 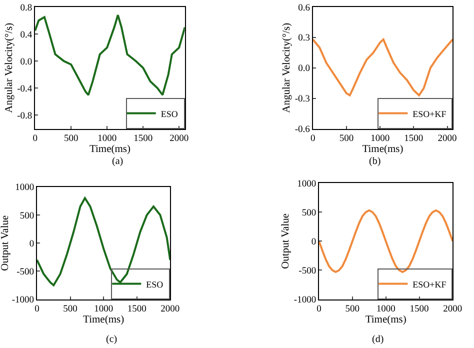 I want to click on text: (d), so click(x=378, y=339).